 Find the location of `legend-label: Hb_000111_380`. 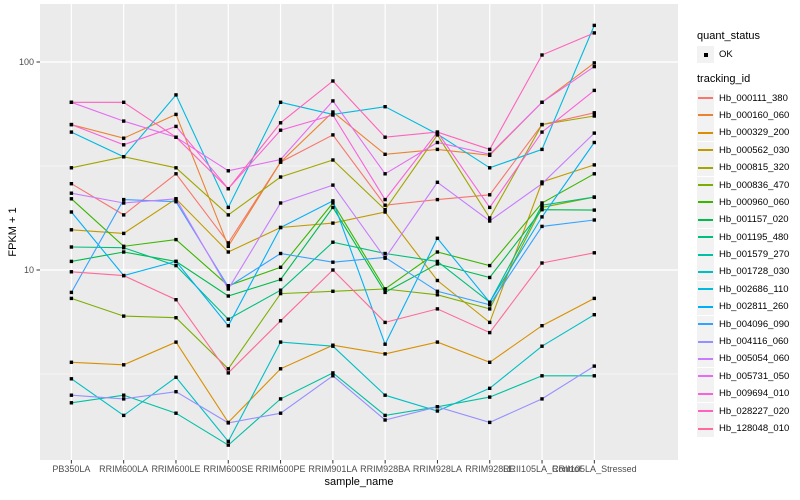

legend-label: Hb_000111_380 is located at coordinates (753, 98).